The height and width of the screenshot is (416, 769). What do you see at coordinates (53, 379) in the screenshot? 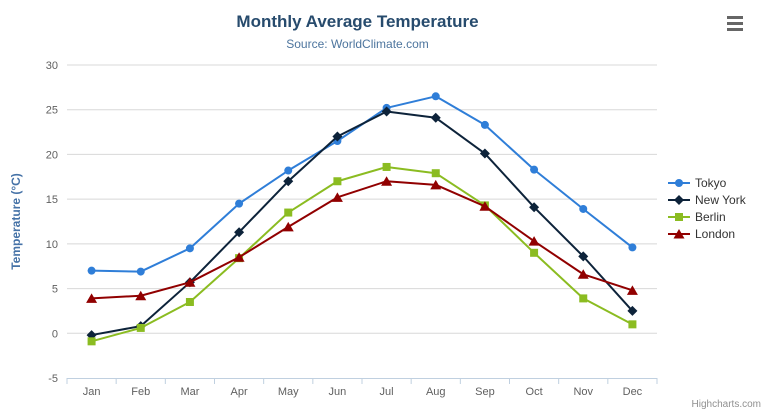
I see `y-axis-label: -5` at bounding box center [53, 379].